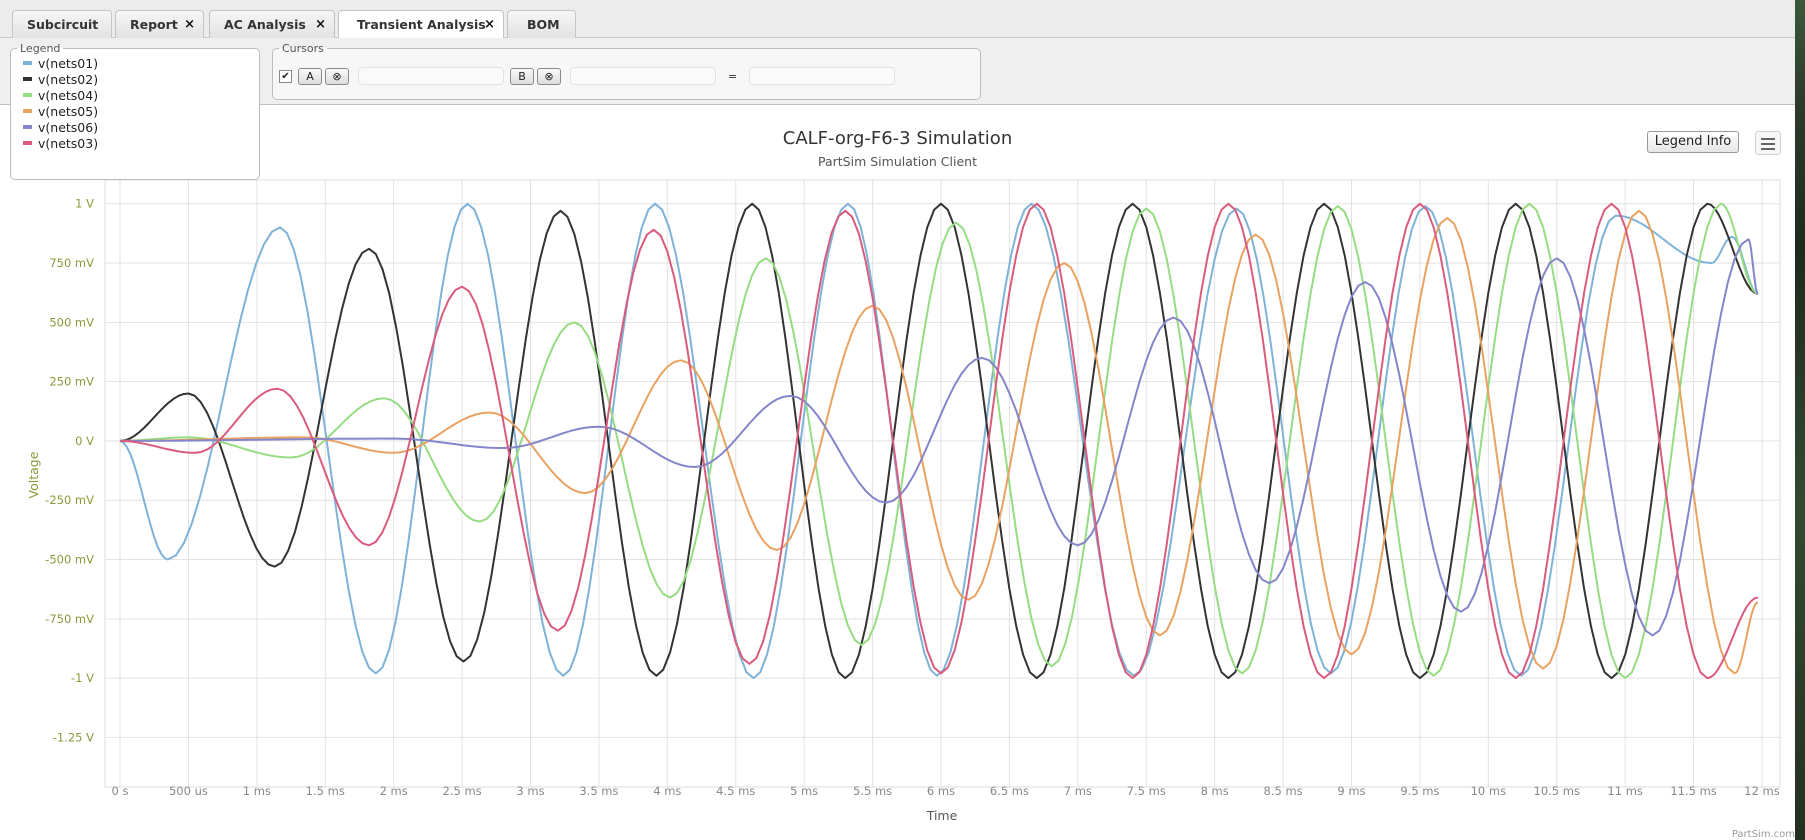 The width and height of the screenshot is (1805, 840). I want to click on cursors-panel: Cursors ✔ A ⊗ B ⊗ =, so click(626, 71).